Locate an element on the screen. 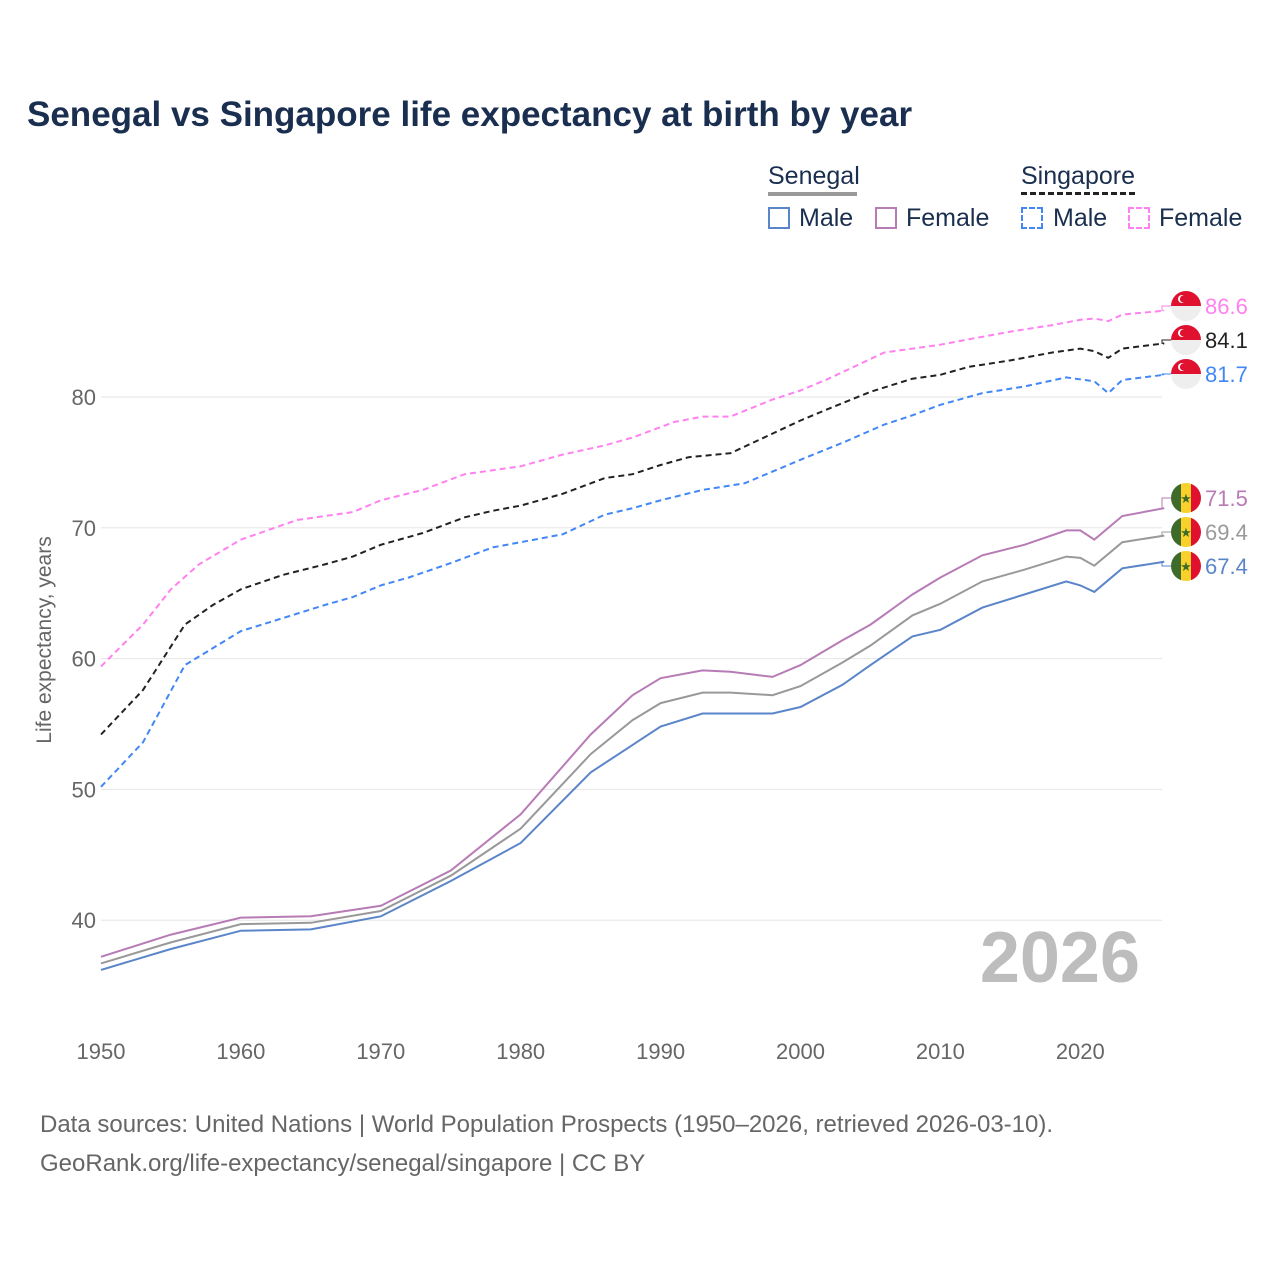 The image size is (1280, 1280). legend-senegal-female-swatch is located at coordinates (886, 218).